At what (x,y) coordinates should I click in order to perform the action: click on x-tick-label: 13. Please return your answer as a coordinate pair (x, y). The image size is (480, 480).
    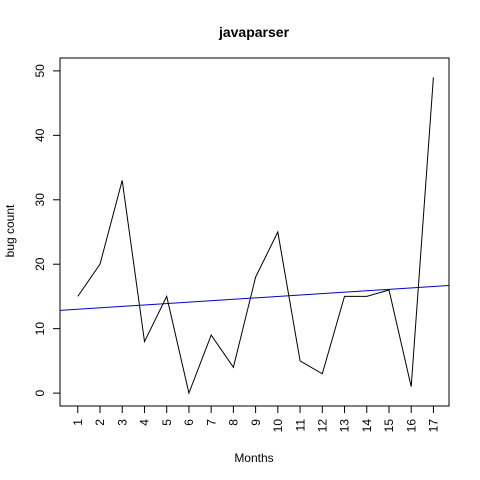
    Looking at the image, I should click on (345, 426).